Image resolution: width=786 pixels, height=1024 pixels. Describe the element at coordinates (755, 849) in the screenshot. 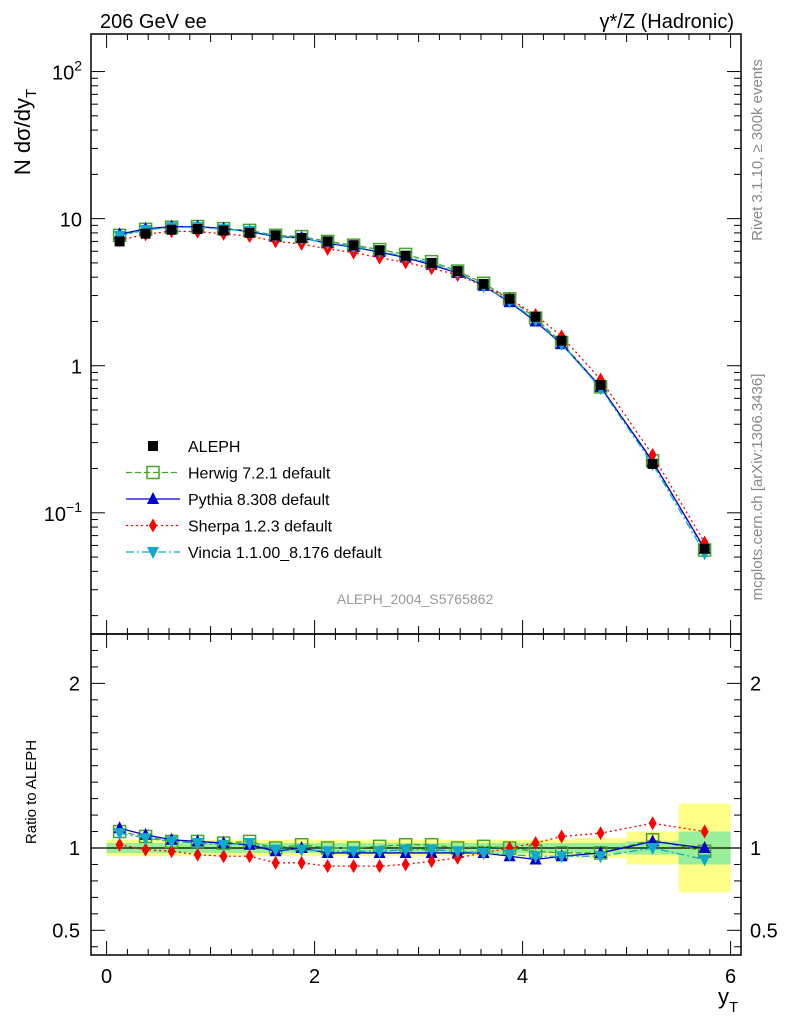

I see `ratio-y-tick-label-right-1: 1` at that location.